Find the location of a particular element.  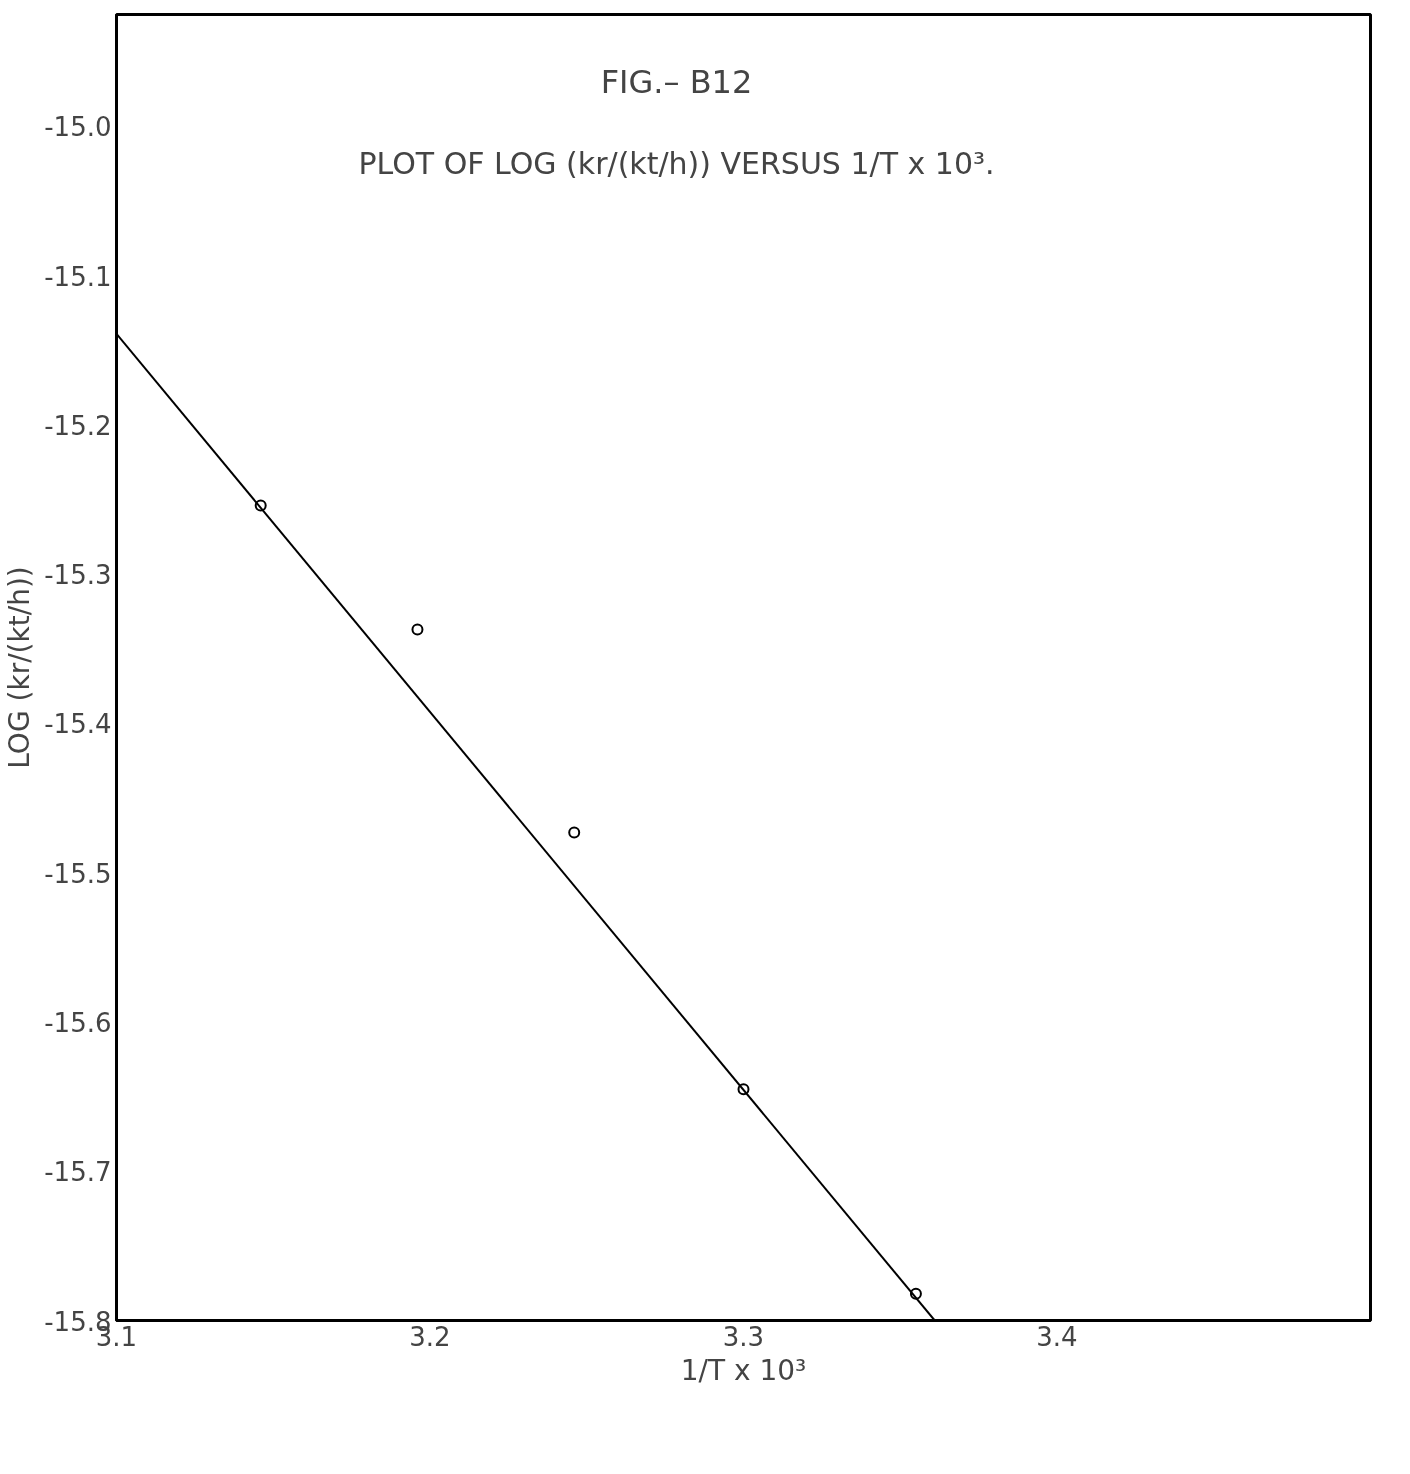

y-tick-label: -15.4 is located at coordinates (78, 724).